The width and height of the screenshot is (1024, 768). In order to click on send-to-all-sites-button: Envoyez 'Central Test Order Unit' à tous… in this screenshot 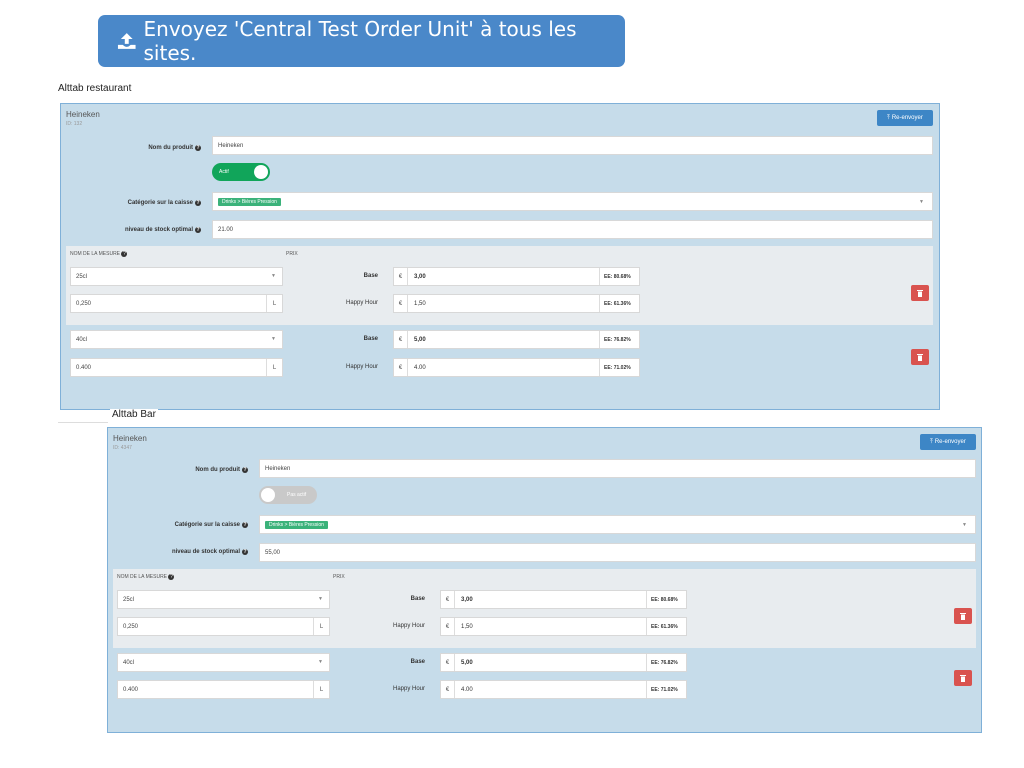, I will do `click(361, 41)`.